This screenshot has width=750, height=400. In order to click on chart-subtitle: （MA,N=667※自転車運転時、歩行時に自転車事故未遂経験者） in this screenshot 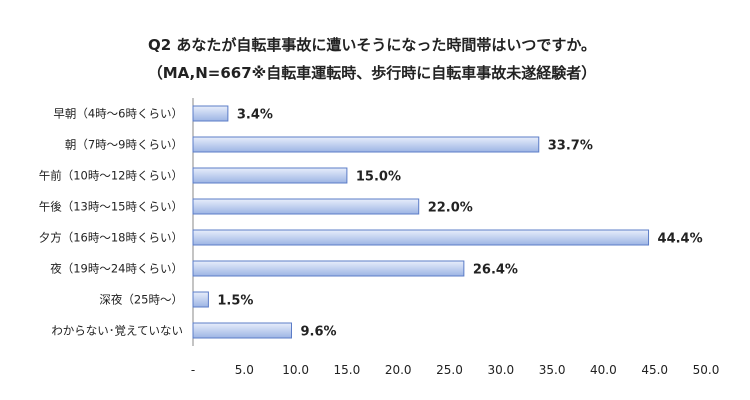, I will do `click(372, 73)`.